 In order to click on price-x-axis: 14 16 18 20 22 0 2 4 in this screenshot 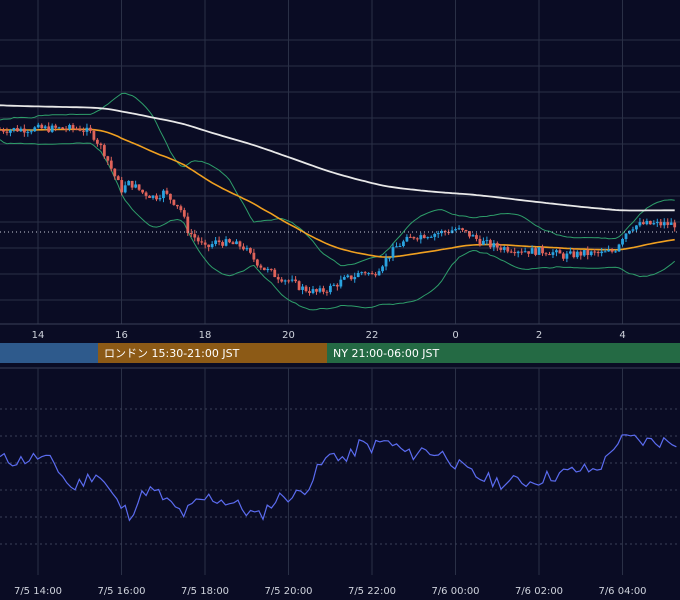, I will do `click(329, 335)`.